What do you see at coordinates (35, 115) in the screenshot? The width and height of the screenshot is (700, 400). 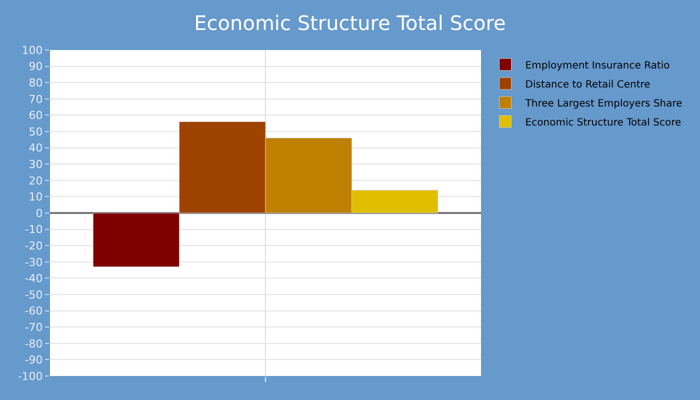 I see `y-tick-label: 60` at bounding box center [35, 115].